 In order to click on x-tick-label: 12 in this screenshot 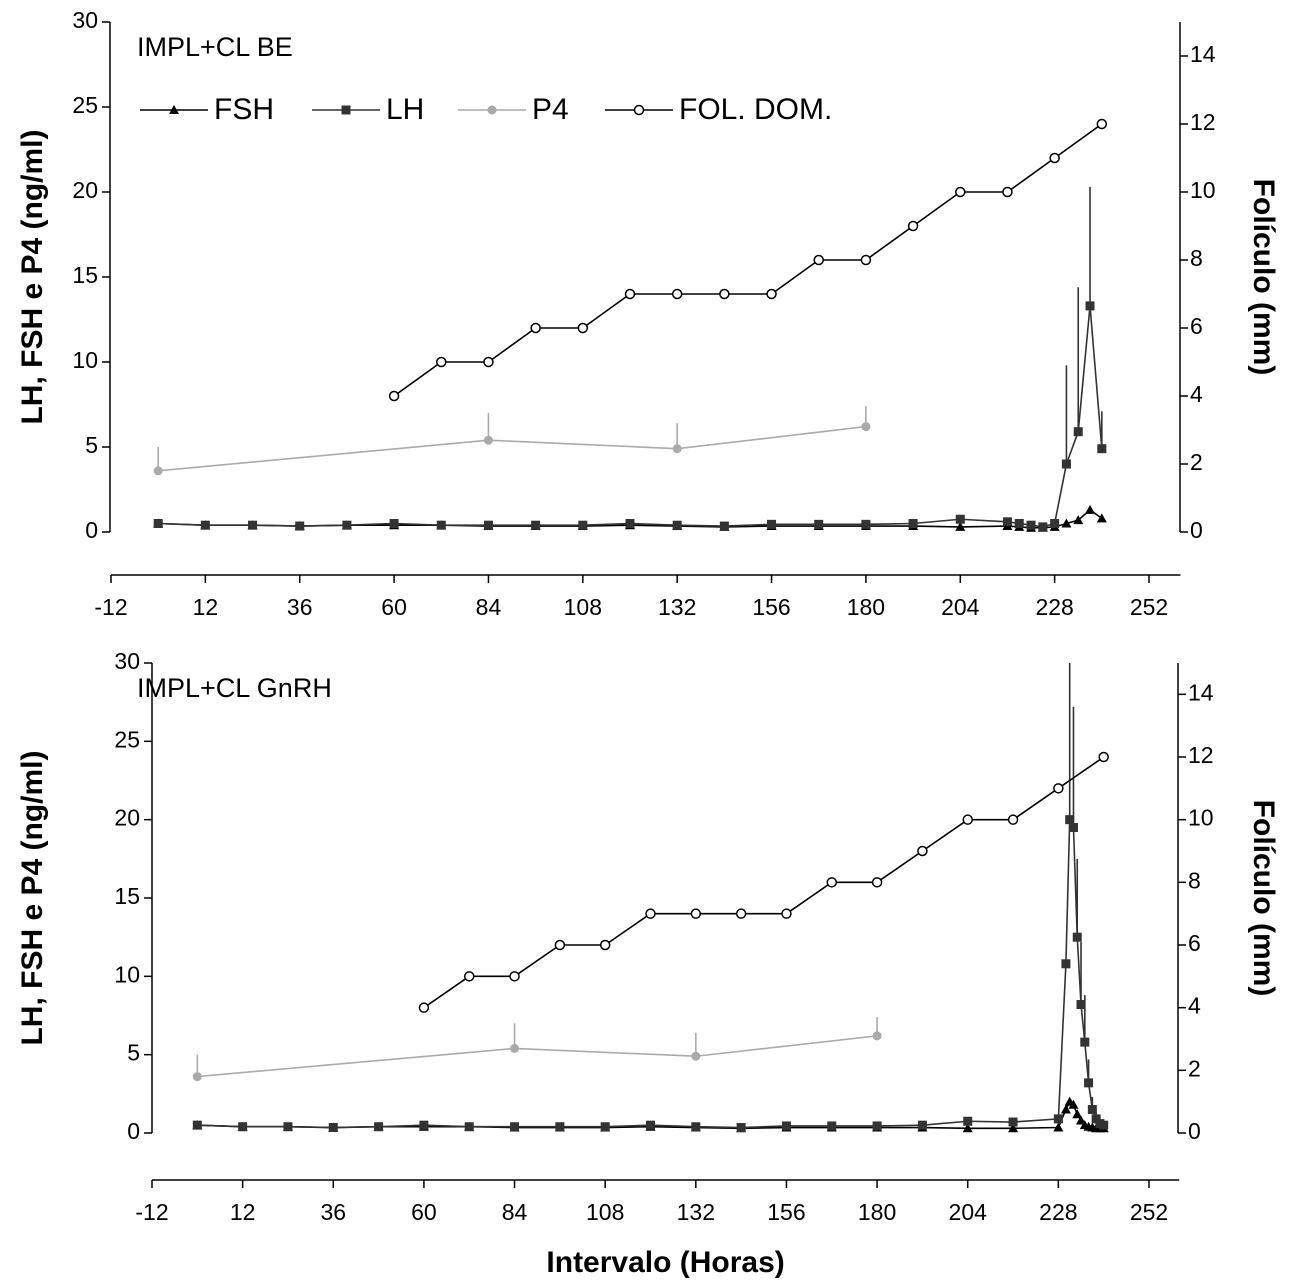, I will do `click(206, 607)`.